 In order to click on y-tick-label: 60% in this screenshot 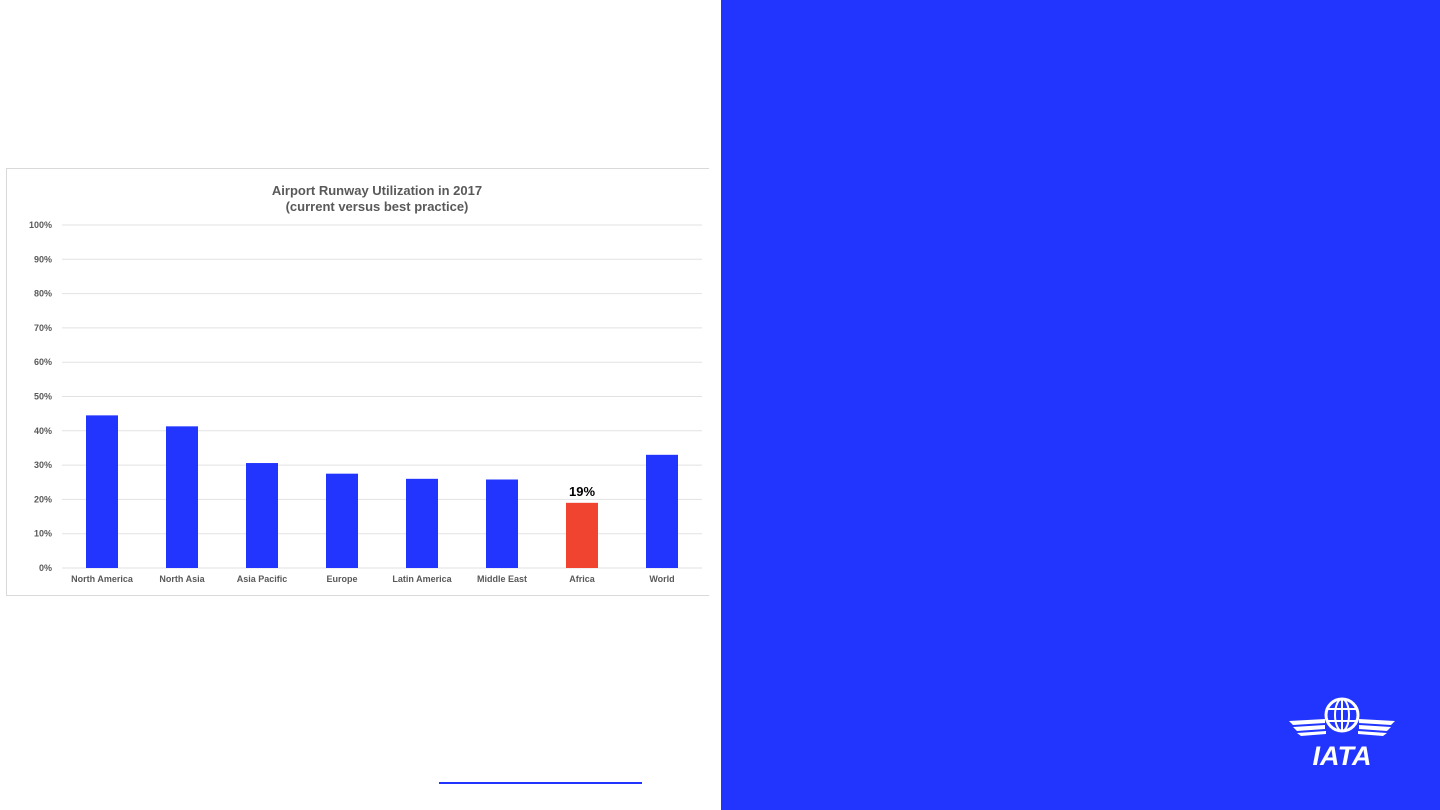, I will do `click(43, 362)`.